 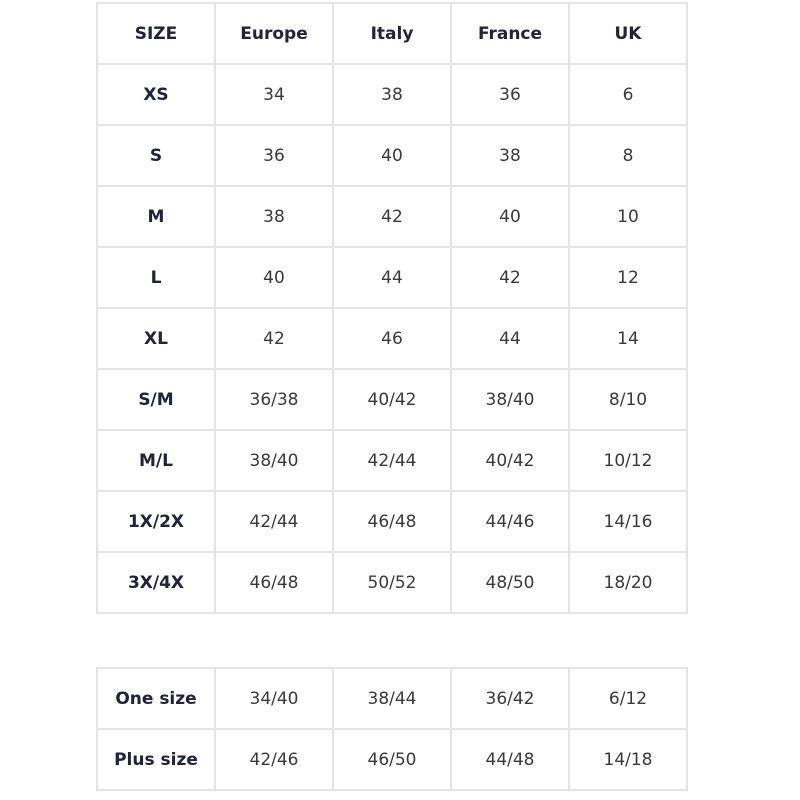 I want to click on size-value-cell: 48/50, so click(x=510, y=582).